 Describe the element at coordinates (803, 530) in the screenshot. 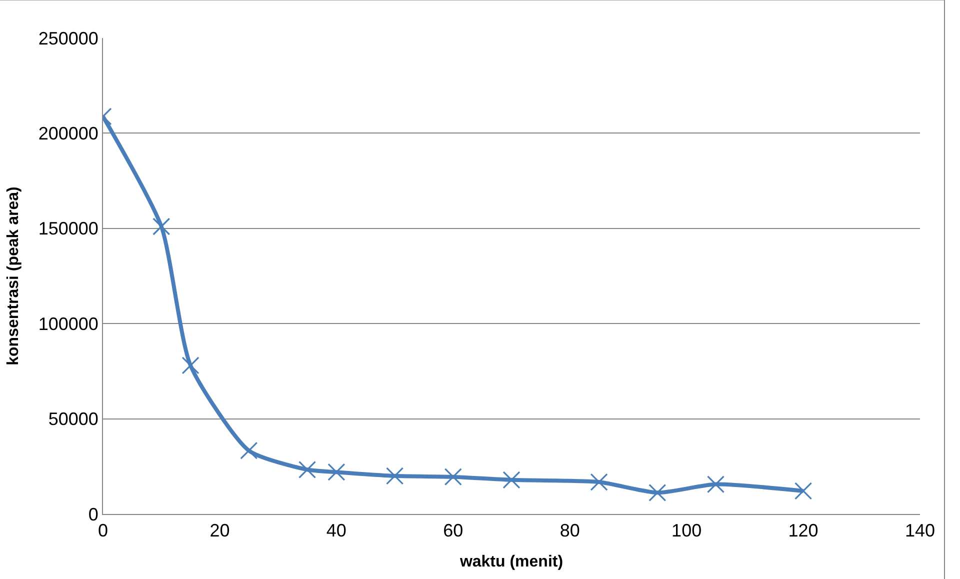

I see `x-tick-label: 120` at that location.